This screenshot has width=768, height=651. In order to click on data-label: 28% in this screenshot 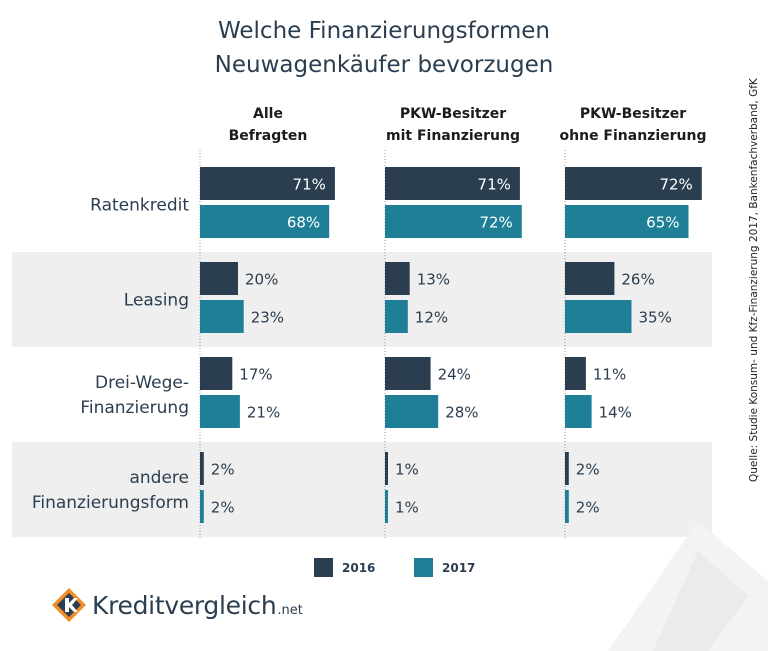, I will do `click(461, 413)`.